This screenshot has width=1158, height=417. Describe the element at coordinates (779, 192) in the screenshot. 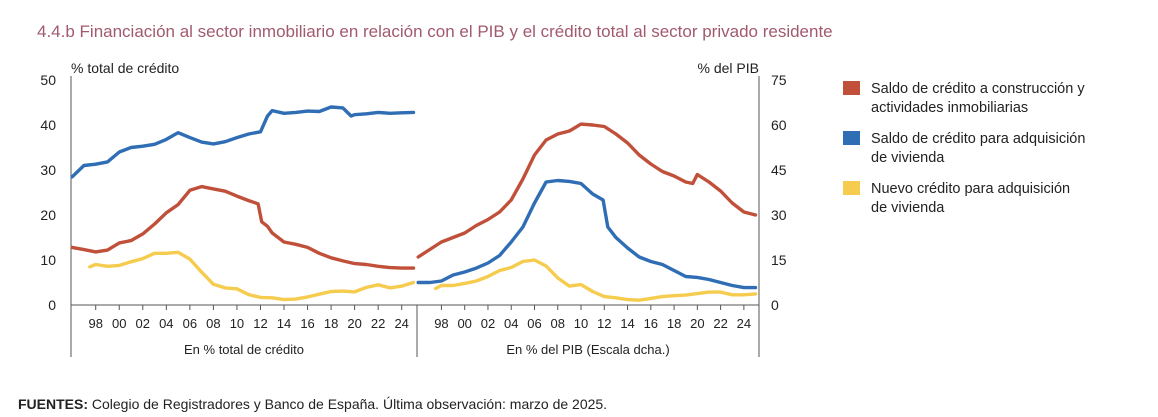

I see `right-y-axis: 0 15 30 45 60 75` at that location.